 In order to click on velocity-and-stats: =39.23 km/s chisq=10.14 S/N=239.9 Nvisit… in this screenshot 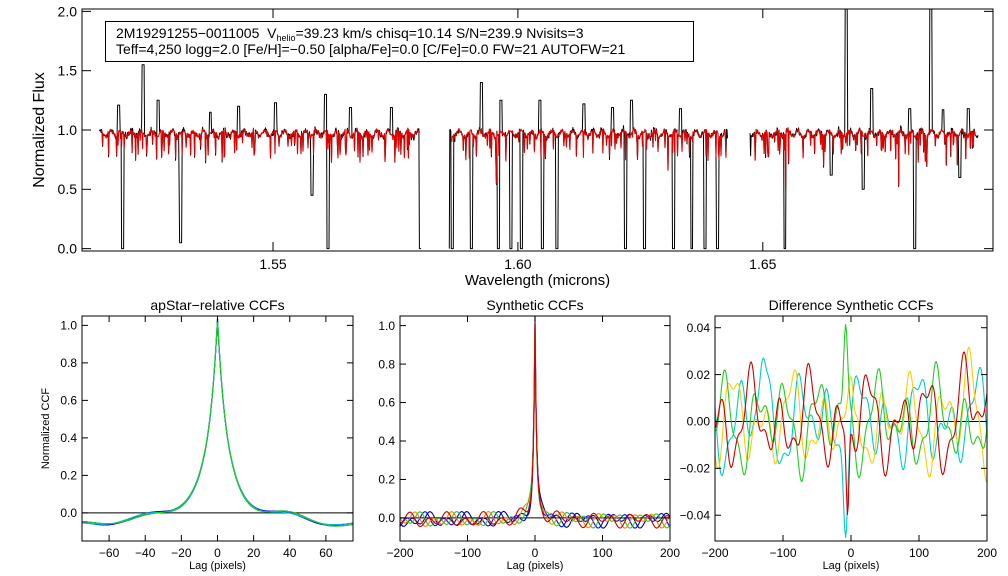, I will do `click(439, 33)`.